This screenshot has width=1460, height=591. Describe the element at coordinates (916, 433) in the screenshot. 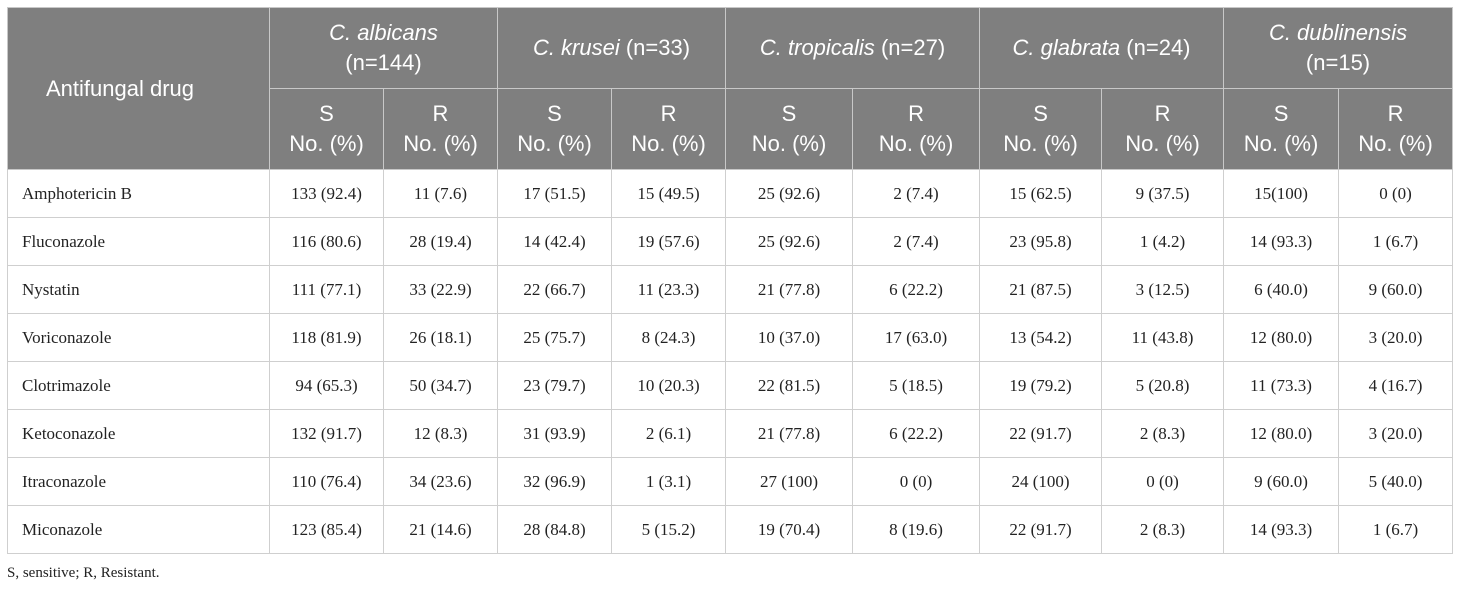

I see `resistant-value-cell: 6 (22.2)` at that location.